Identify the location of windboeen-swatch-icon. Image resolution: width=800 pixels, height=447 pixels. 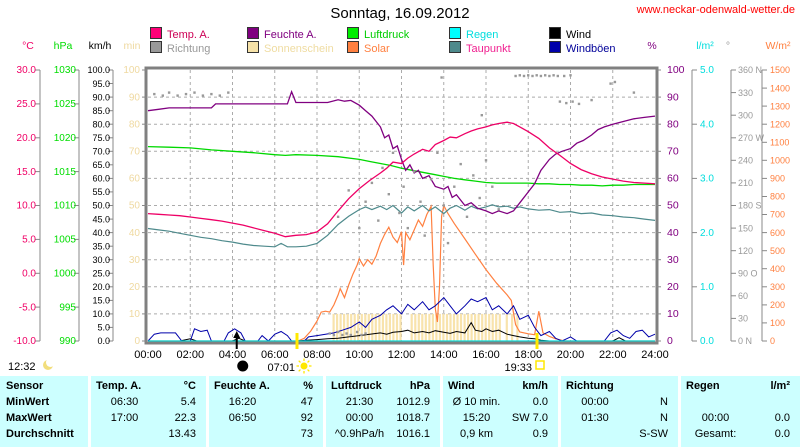
(555, 47).